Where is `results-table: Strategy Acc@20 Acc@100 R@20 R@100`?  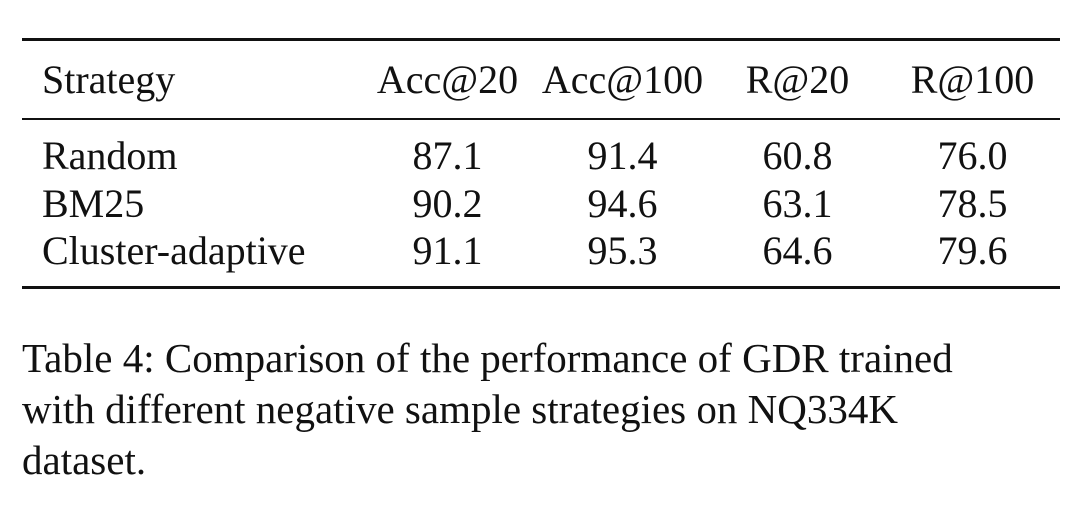 results-table: Strategy Acc@20 Acc@100 R@20 R@100 is located at coordinates (541, 79).